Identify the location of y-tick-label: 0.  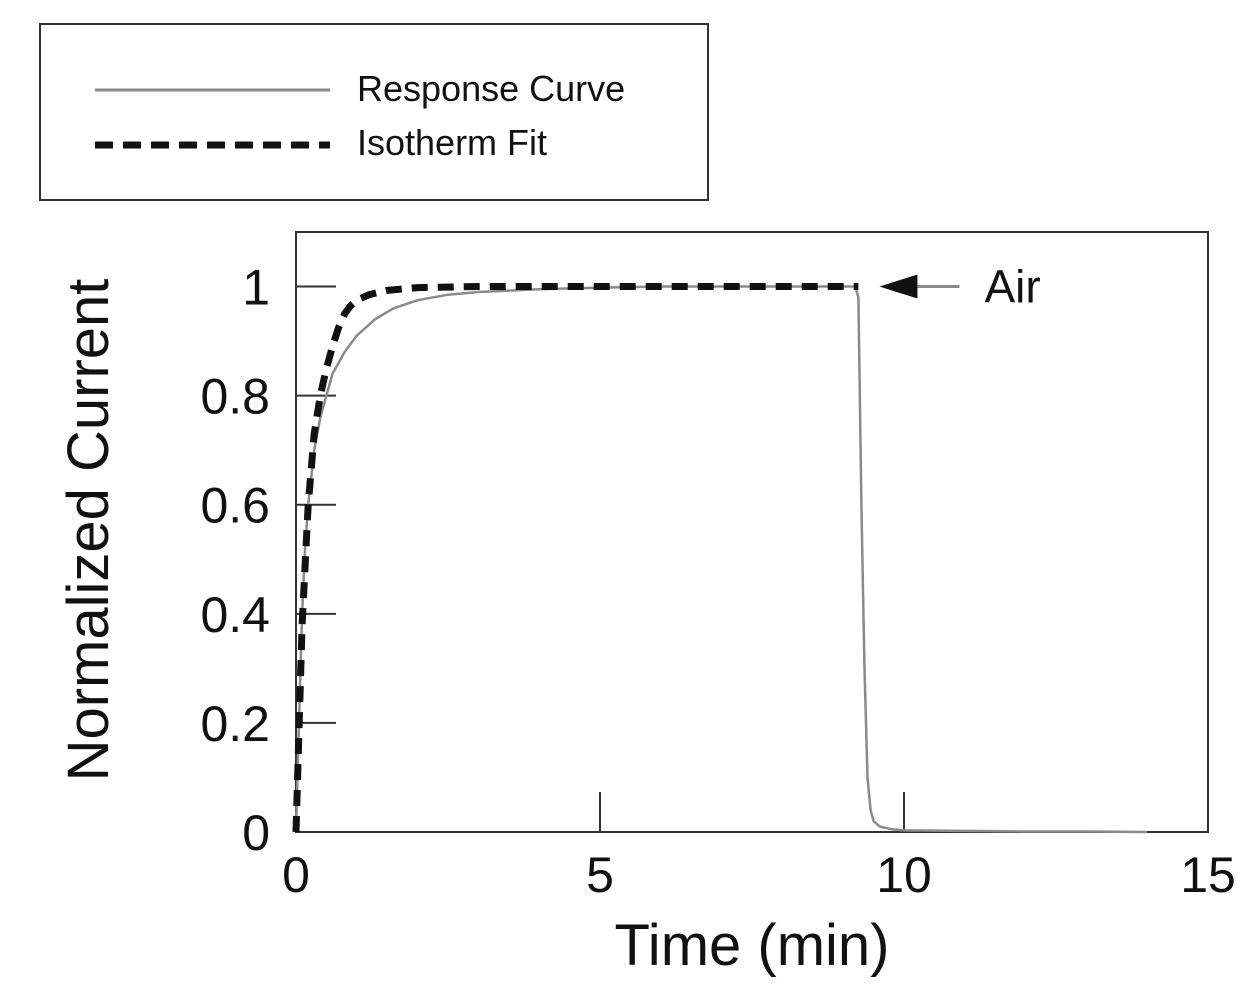
(256, 833).